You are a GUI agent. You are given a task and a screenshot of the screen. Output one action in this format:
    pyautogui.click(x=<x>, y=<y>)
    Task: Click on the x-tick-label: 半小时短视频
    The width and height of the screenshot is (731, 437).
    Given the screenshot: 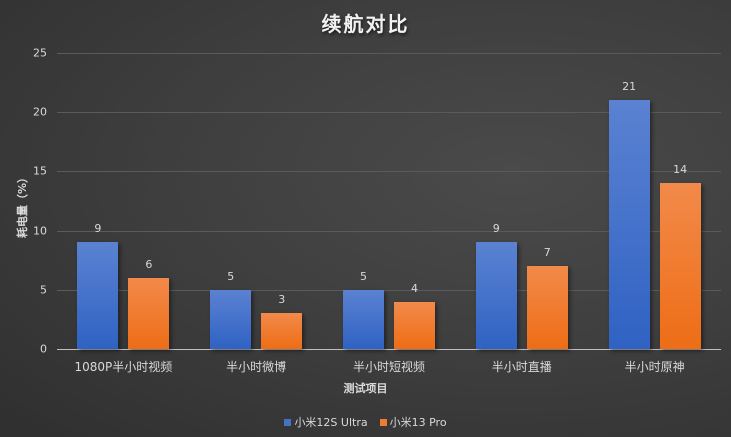 What is the action you would take?
    pyautogui.click(x=388, y=367)
    